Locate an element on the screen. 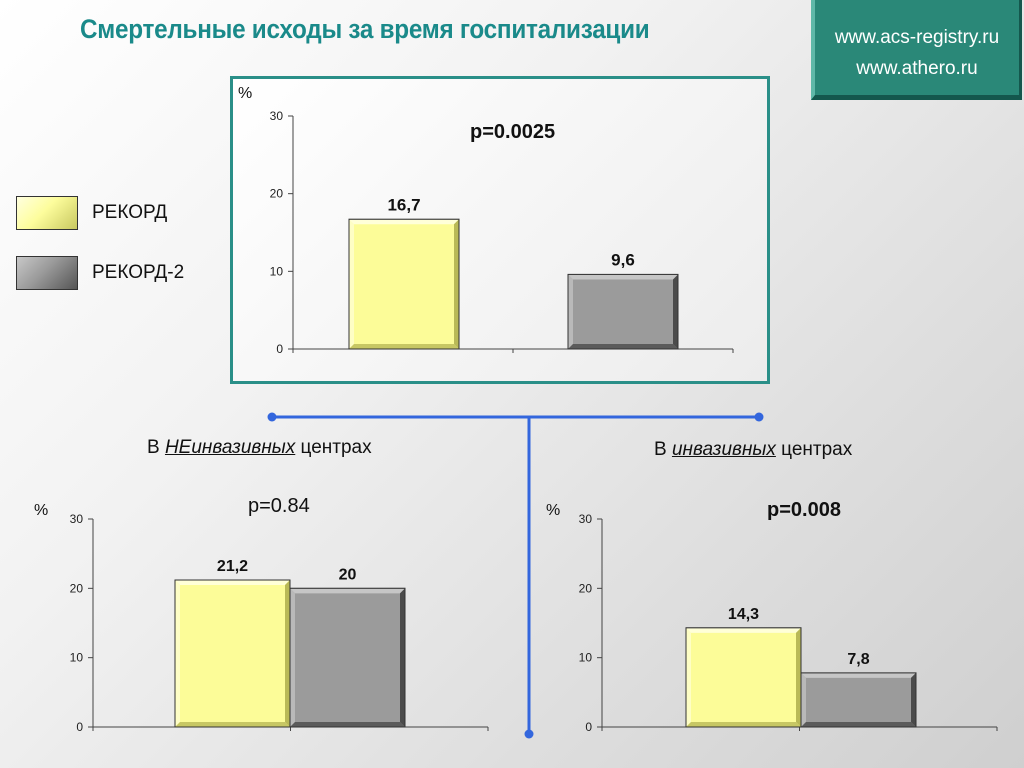  connector-dot-left is located at coordinates (272, 417).